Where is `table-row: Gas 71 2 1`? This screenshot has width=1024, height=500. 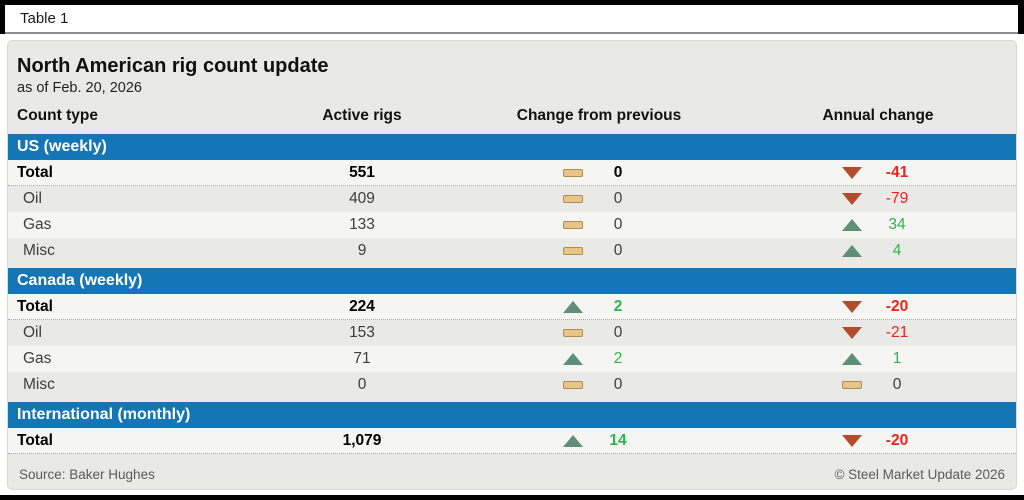 table-row: Gas 71 2 1 is located at coordinates (512, 359).